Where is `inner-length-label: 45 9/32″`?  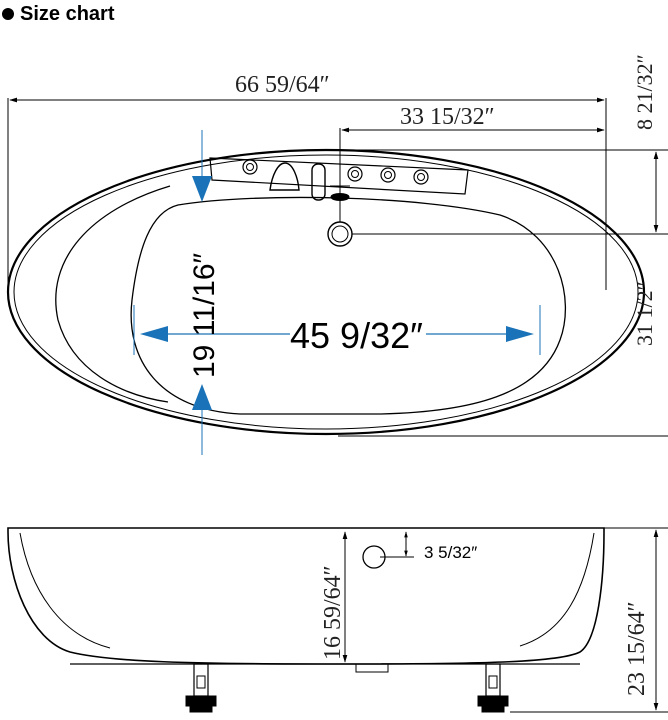
inner-length-label: 45 9/32″ is located at coordinates (356, 335).